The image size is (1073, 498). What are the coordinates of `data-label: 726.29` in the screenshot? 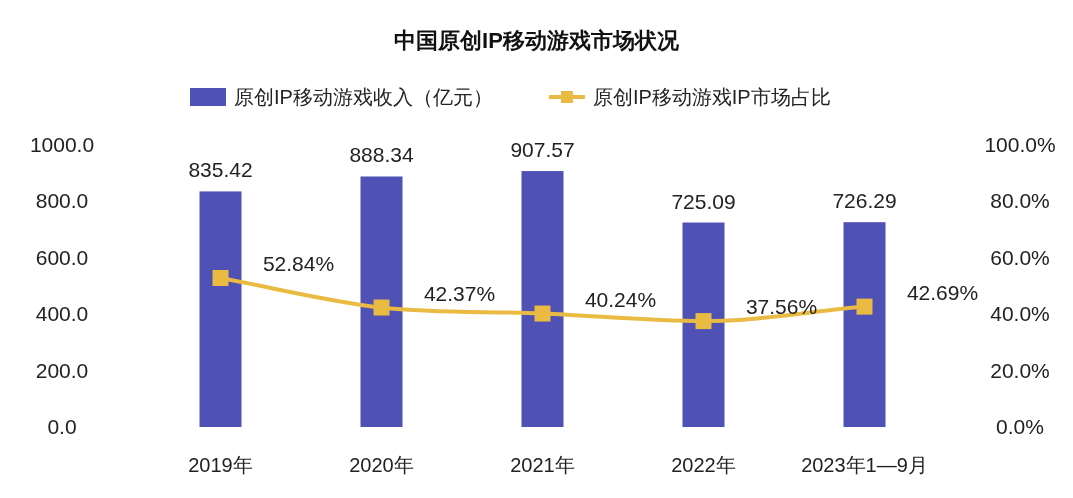 It's located at (864, 201).